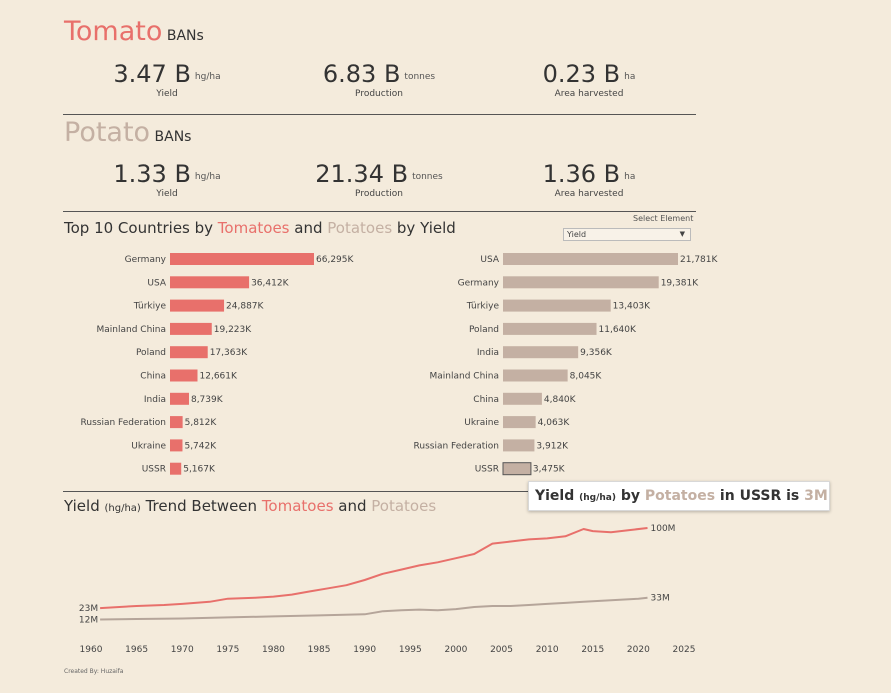 The width and height of the screenshot is (891, 693). Describe the element at coordinates (638, 650) in the screenshot. I see `x-tick-label: 2020` at that location.